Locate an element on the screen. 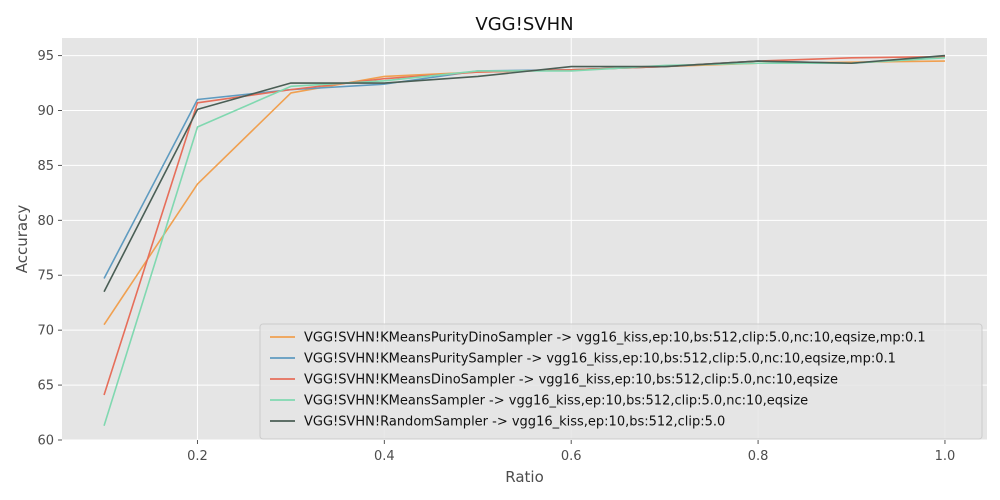  x-axis-label: Ratio is located at coordinates (524, 477).